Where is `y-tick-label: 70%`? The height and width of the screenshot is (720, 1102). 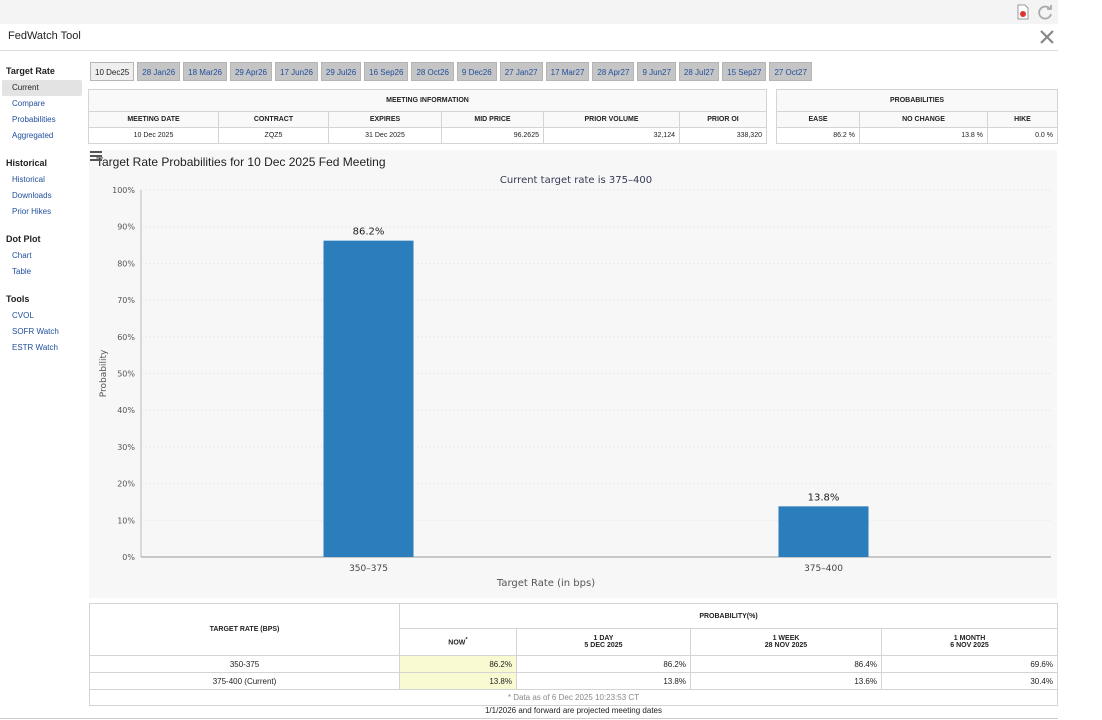 y-tick-label: 70% is located at coordinates (126, 300).